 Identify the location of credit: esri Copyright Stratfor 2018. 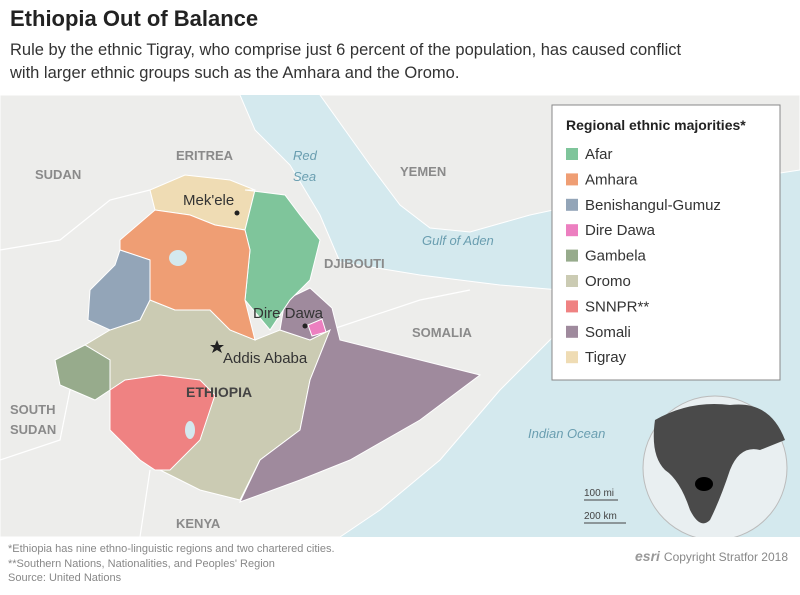
(711, 556).